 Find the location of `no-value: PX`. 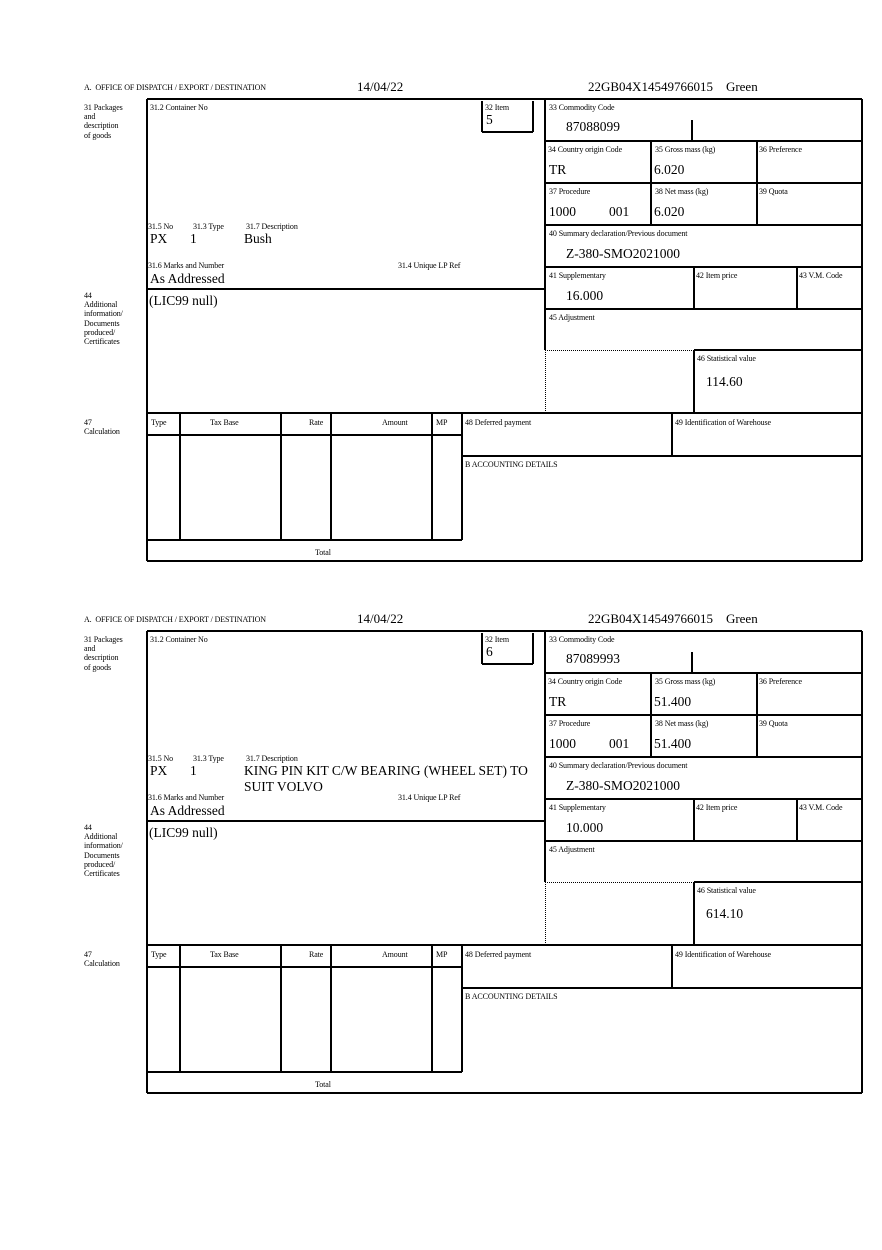

no-value: PX is located at coordinates (159, 770).